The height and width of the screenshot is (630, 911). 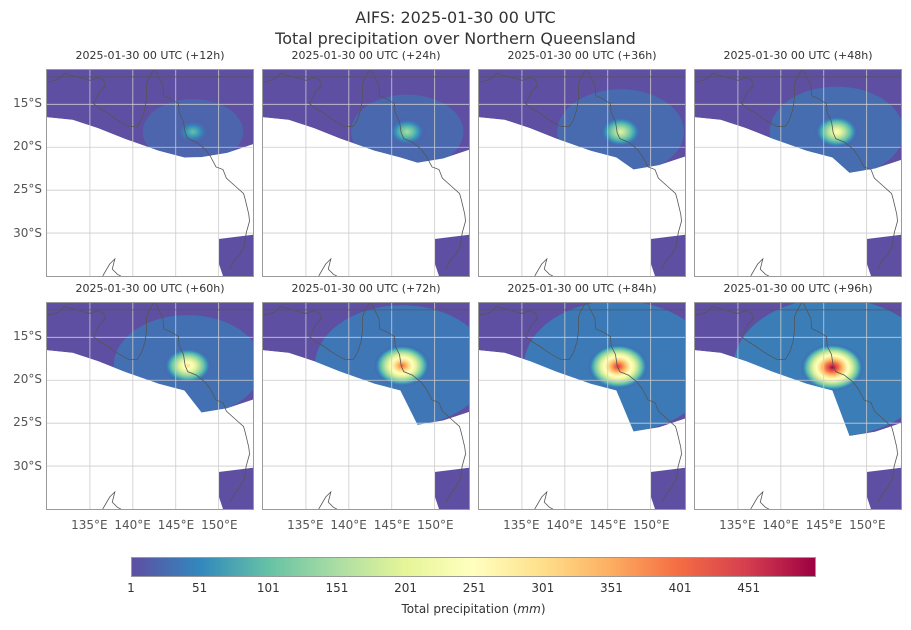 I want to click on panel-title: 2025-01-30 00 UTC (+12h), so click(x=150, y=55).